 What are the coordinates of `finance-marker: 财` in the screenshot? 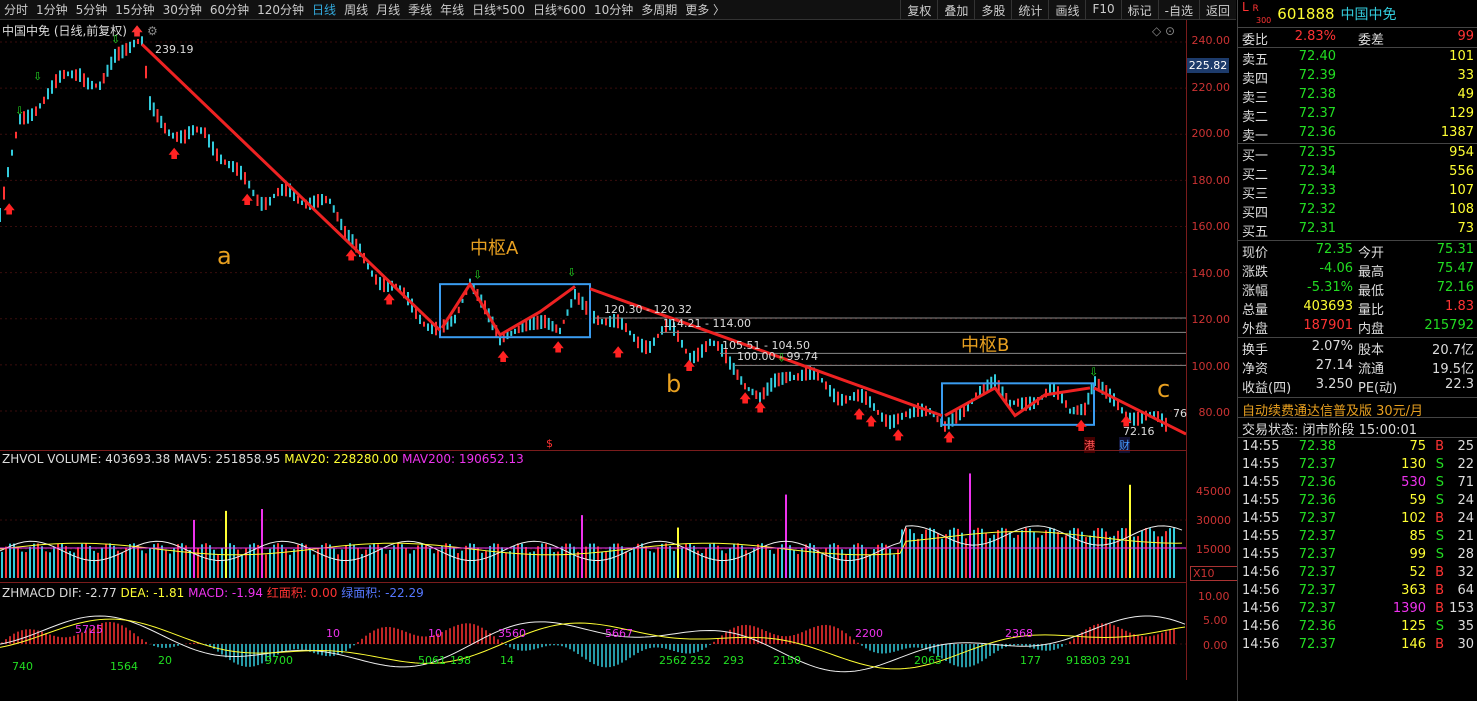 It's located at (1124, 445).